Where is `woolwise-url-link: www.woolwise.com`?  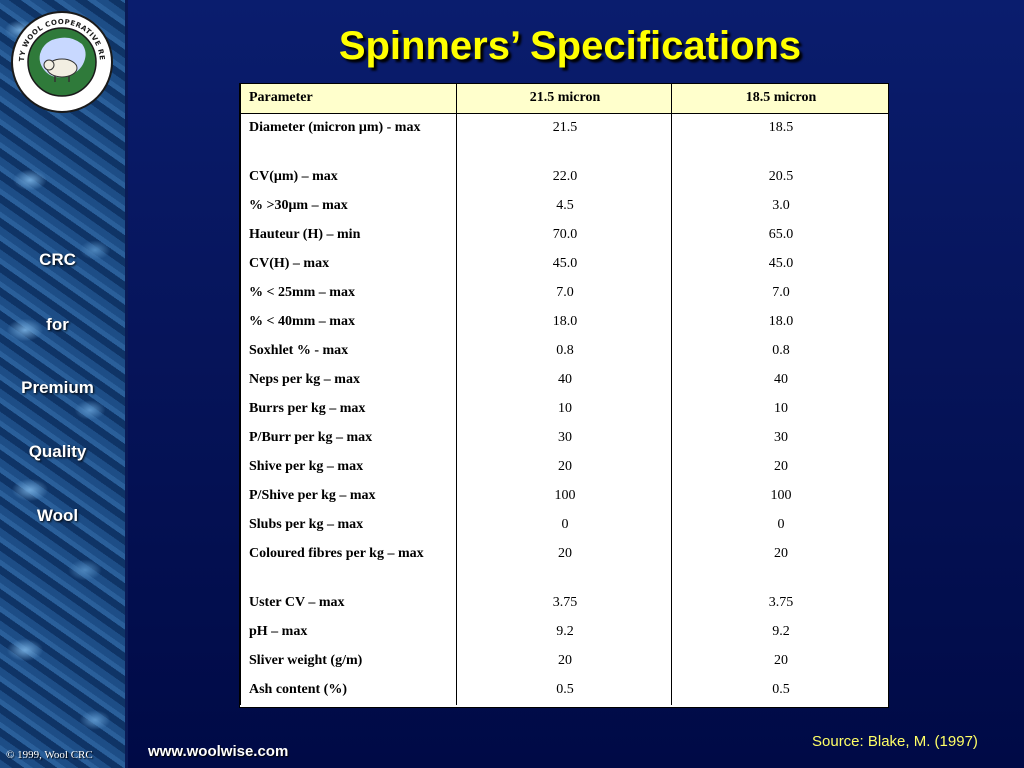 woolwise-url-link: www.woolwise.com is located at coordinates (218, 751).